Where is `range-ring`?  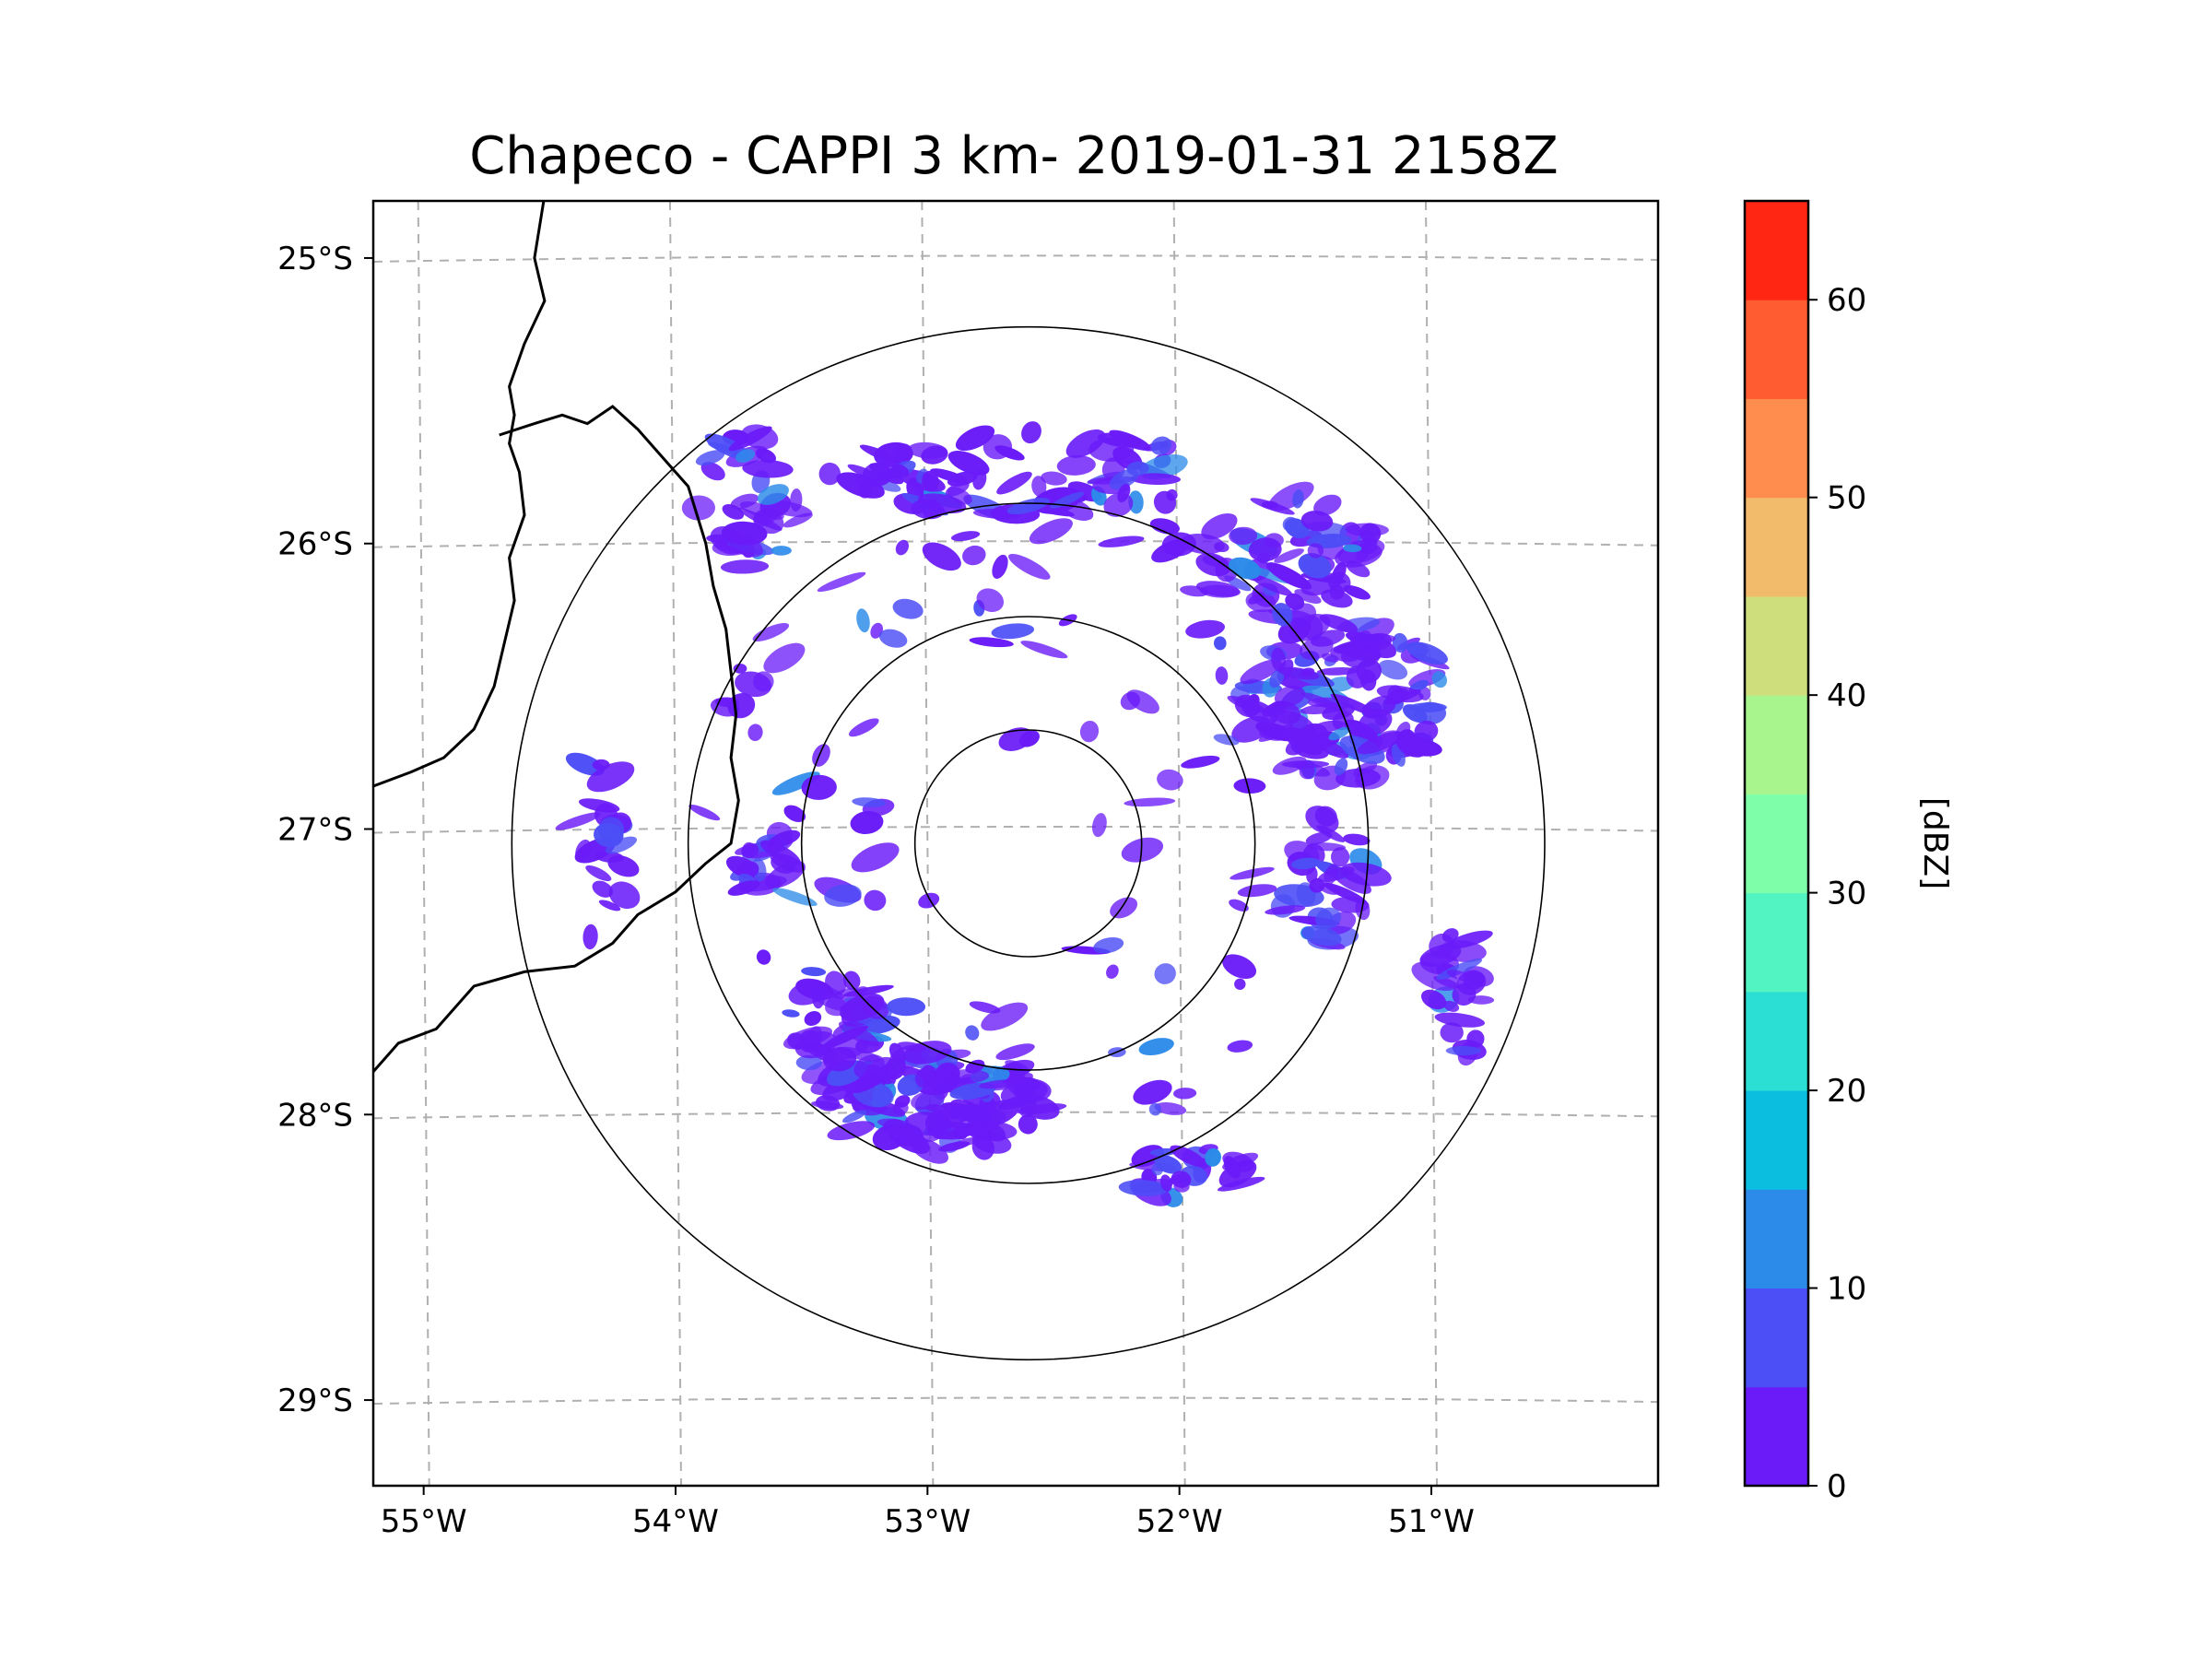
range-ring is located at coordinates (1028, 843).